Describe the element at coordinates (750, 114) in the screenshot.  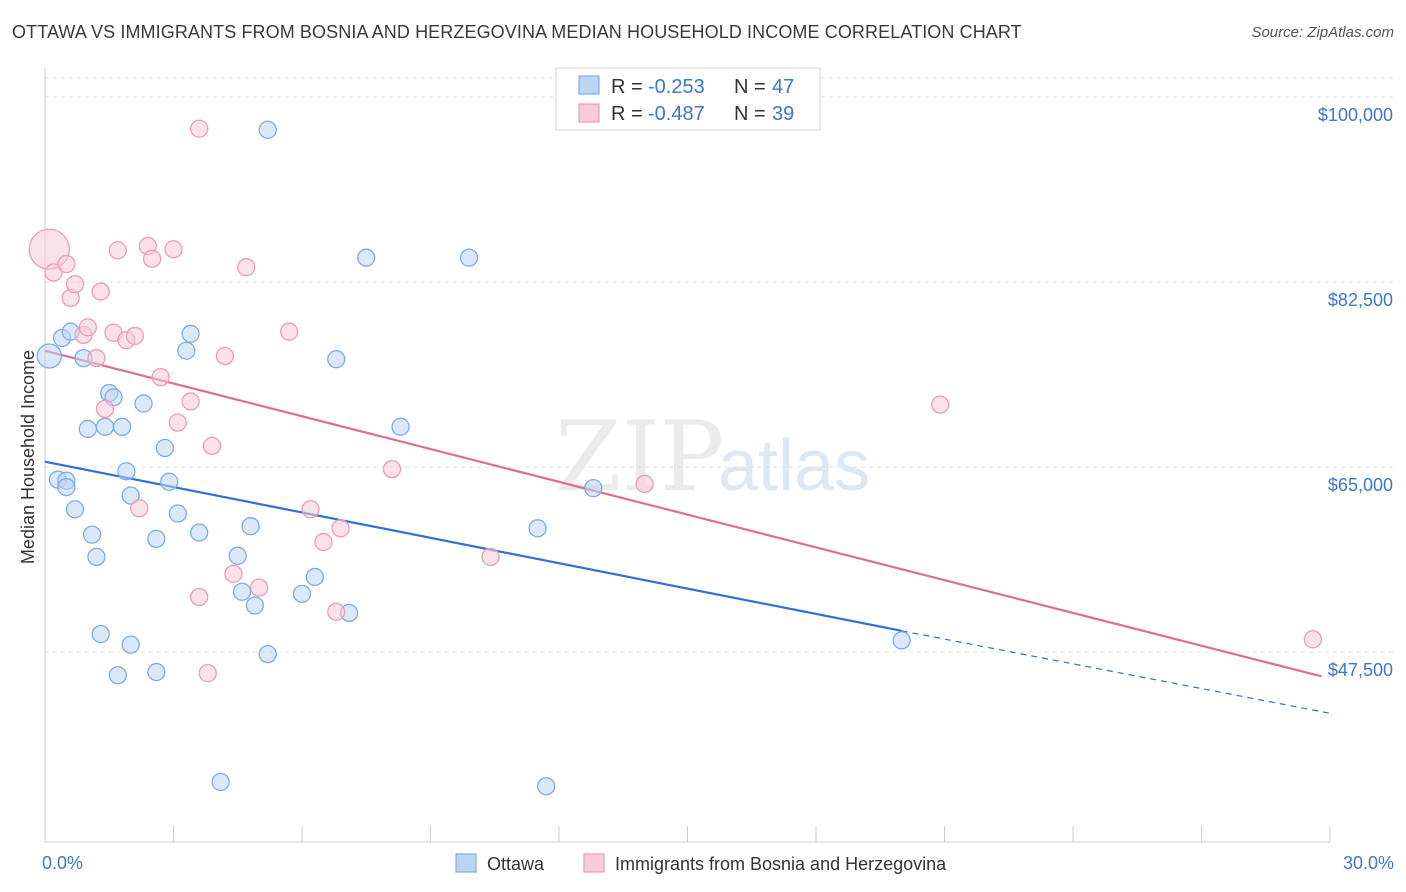
I see `legend-n-label-bosnia: N =` at that location.